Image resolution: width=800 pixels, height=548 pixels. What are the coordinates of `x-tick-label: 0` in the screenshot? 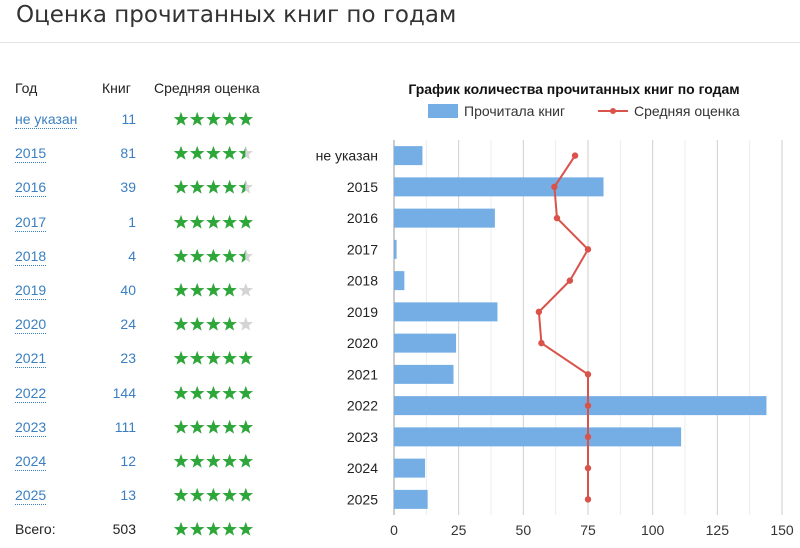 It's located at (394, 530).